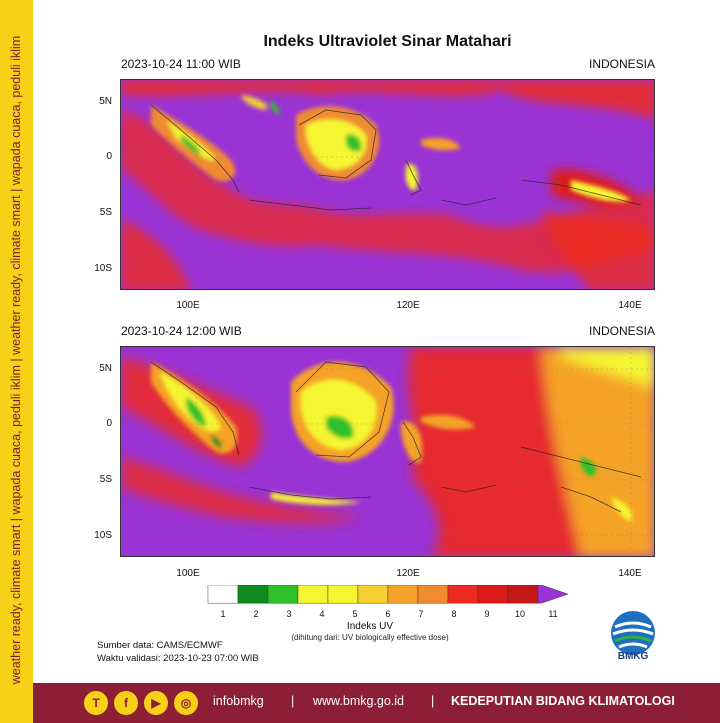 The width and height of the screenshot is (720, 723). I want to click on colorbar-tick: 4, so click(322, 614).